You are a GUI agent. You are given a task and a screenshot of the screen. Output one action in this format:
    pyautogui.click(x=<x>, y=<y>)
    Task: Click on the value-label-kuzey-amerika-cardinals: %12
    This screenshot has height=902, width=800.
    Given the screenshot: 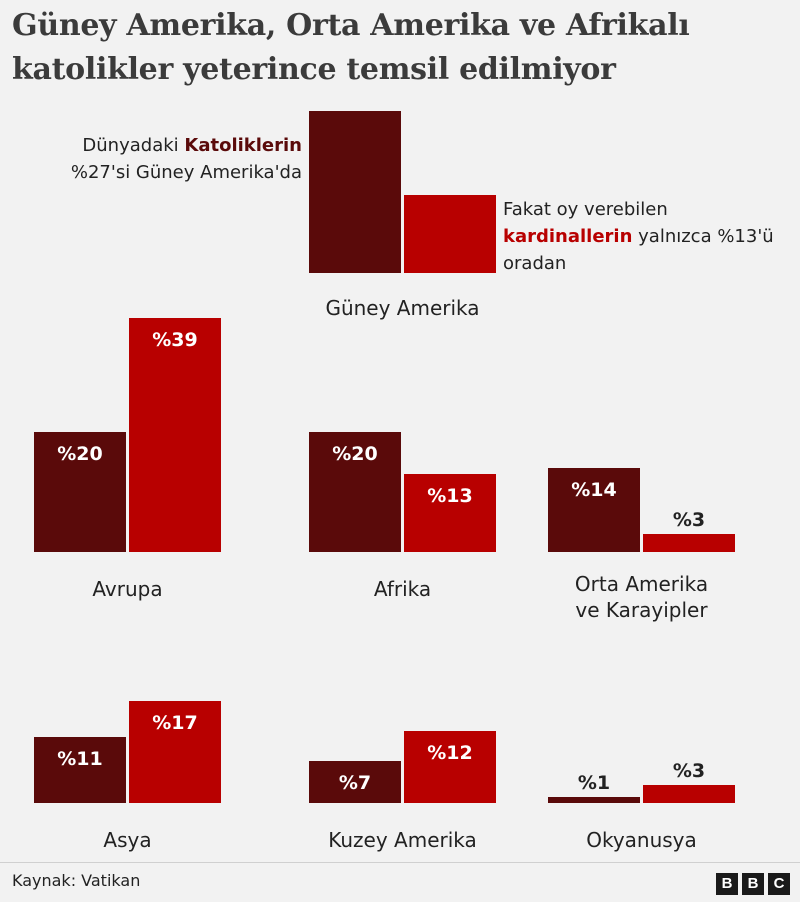 What is the action you would take?
    pyautogui.click(x=449, y=753)
    